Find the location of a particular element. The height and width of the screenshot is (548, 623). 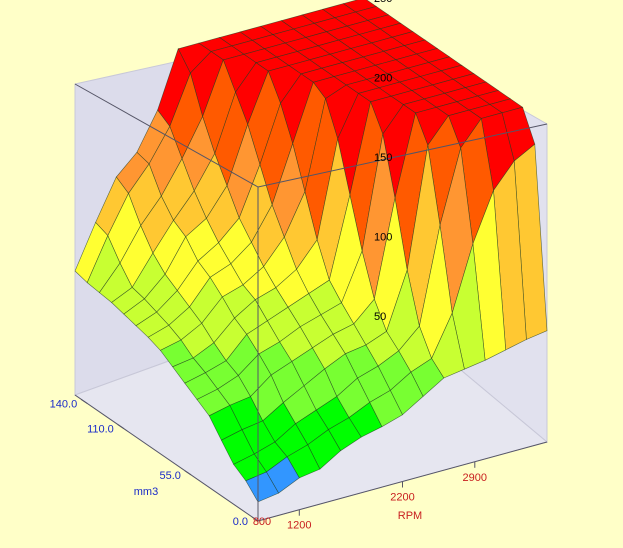

surface-cell is located at coordinates (262, 487).